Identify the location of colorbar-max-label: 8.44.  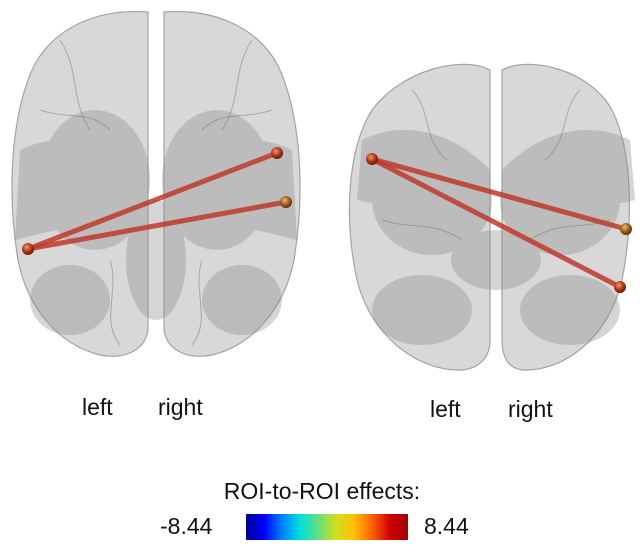
(446, 526).